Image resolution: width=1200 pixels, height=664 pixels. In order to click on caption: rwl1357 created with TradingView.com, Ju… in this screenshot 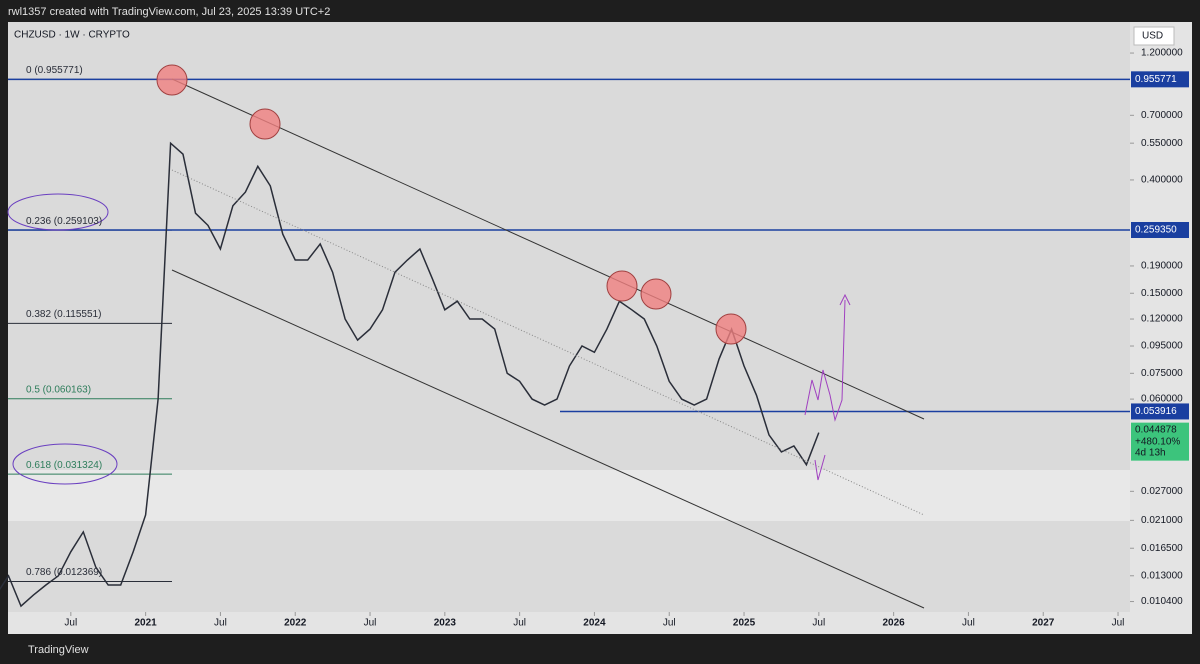, I will do `click(169, 12)`.